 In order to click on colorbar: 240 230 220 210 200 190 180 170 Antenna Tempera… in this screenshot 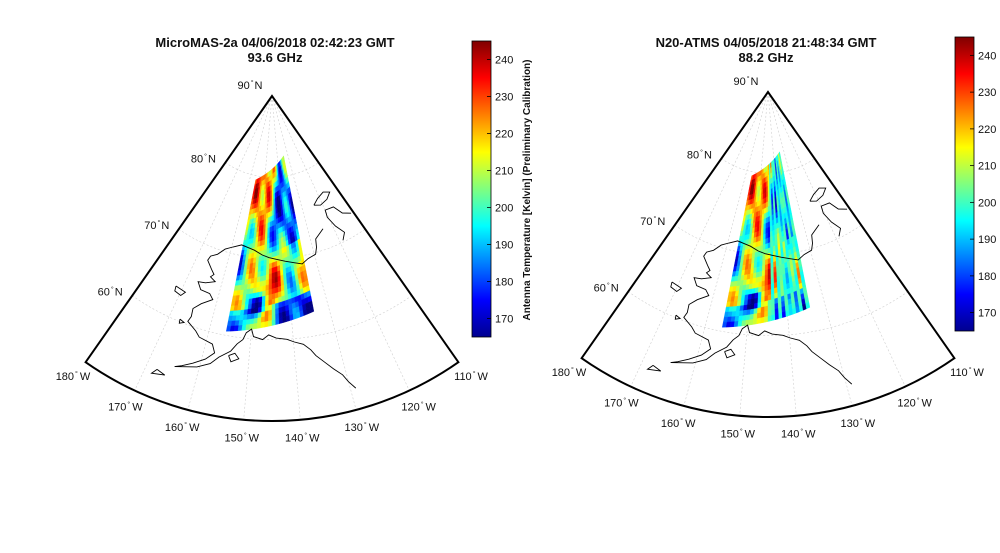, I will do `click(502, 189)`.